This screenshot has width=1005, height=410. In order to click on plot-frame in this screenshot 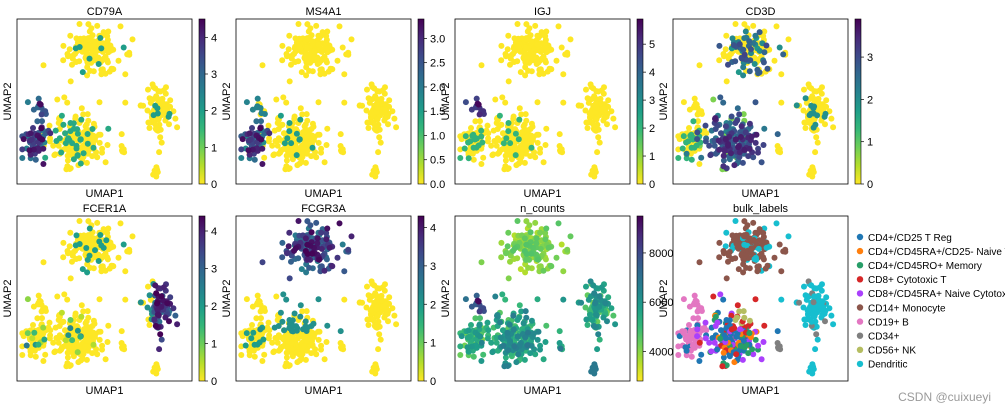, I will do `click(760, 298)`.